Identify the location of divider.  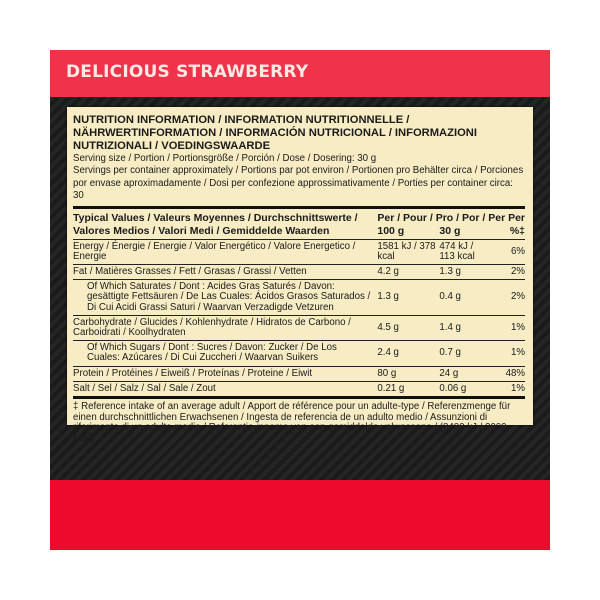
(299, 207).